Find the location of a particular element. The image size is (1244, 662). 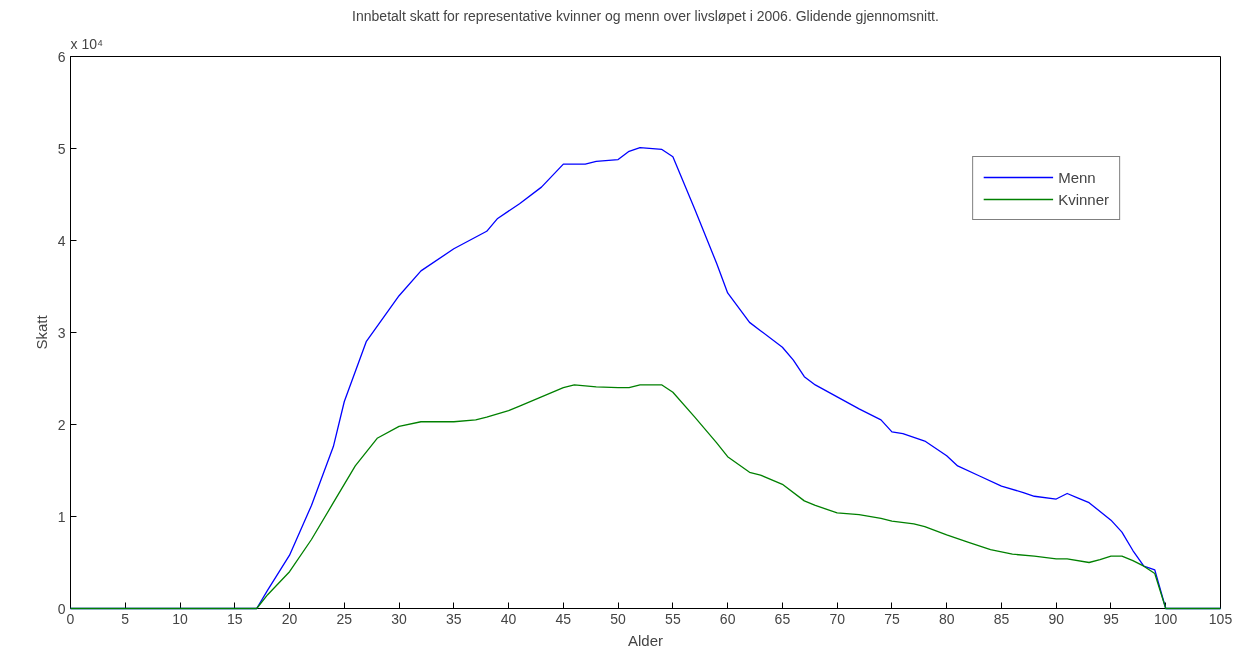

text: x 10⁴ is located at coordinates (86, 43).